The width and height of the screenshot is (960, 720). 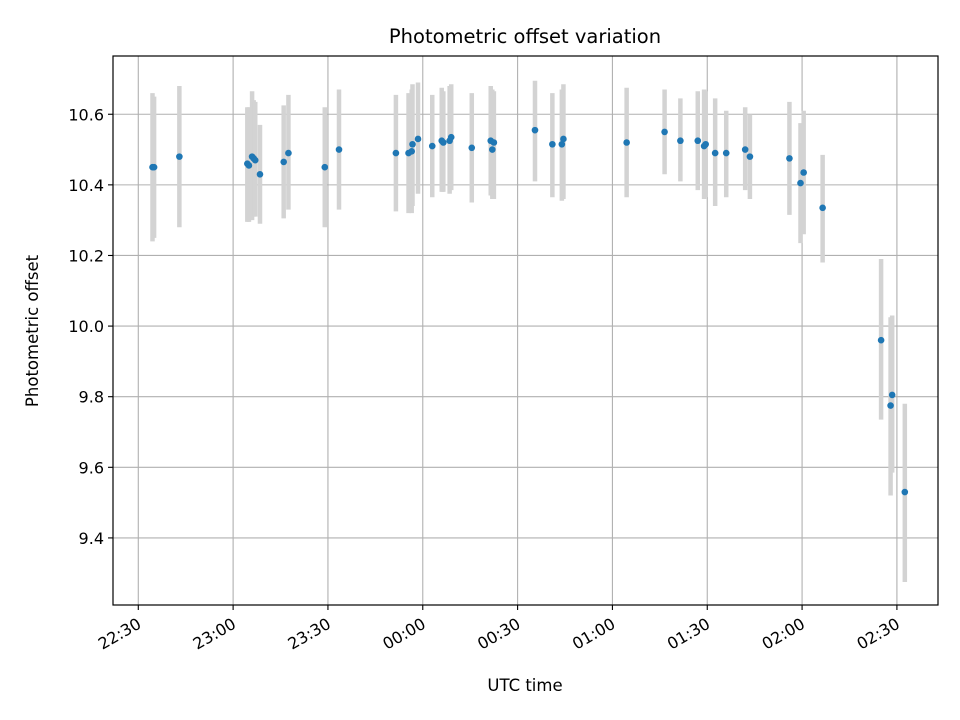 I want to click on y-tick-label: 10.6, so click(x=86, y=114).